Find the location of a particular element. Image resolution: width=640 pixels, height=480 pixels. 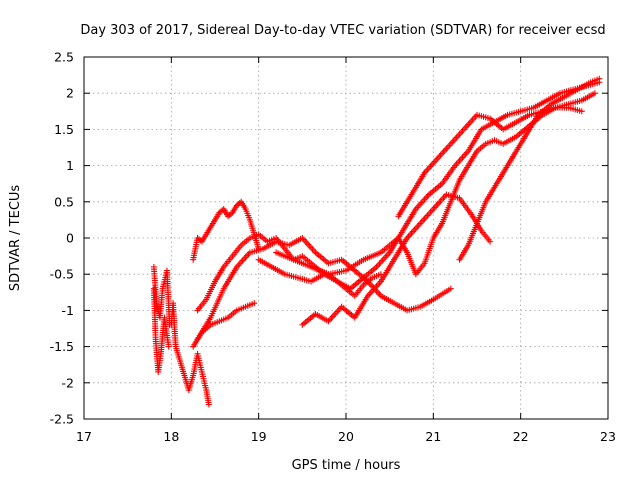

x-axis-label: GPS time / hours is located at coordinates (346, 465).